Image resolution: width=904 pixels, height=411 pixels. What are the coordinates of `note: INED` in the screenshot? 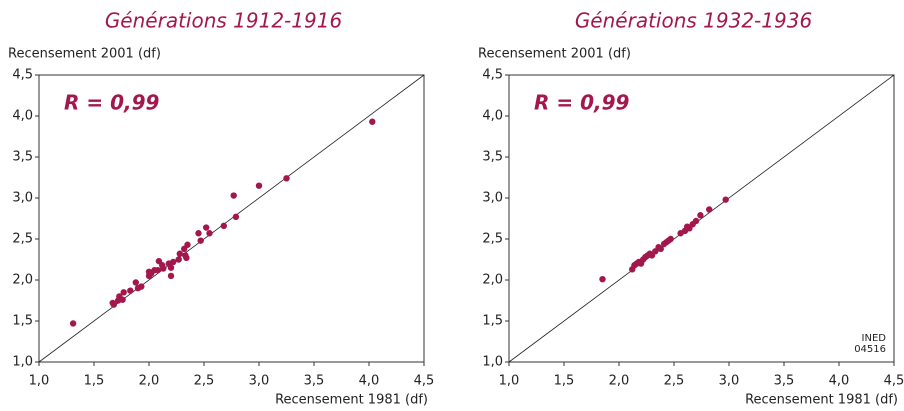 It's located at (874, 338).